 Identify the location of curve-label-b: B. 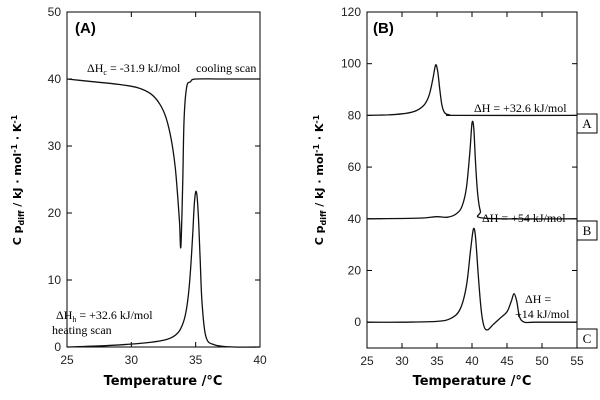
(587, 230).